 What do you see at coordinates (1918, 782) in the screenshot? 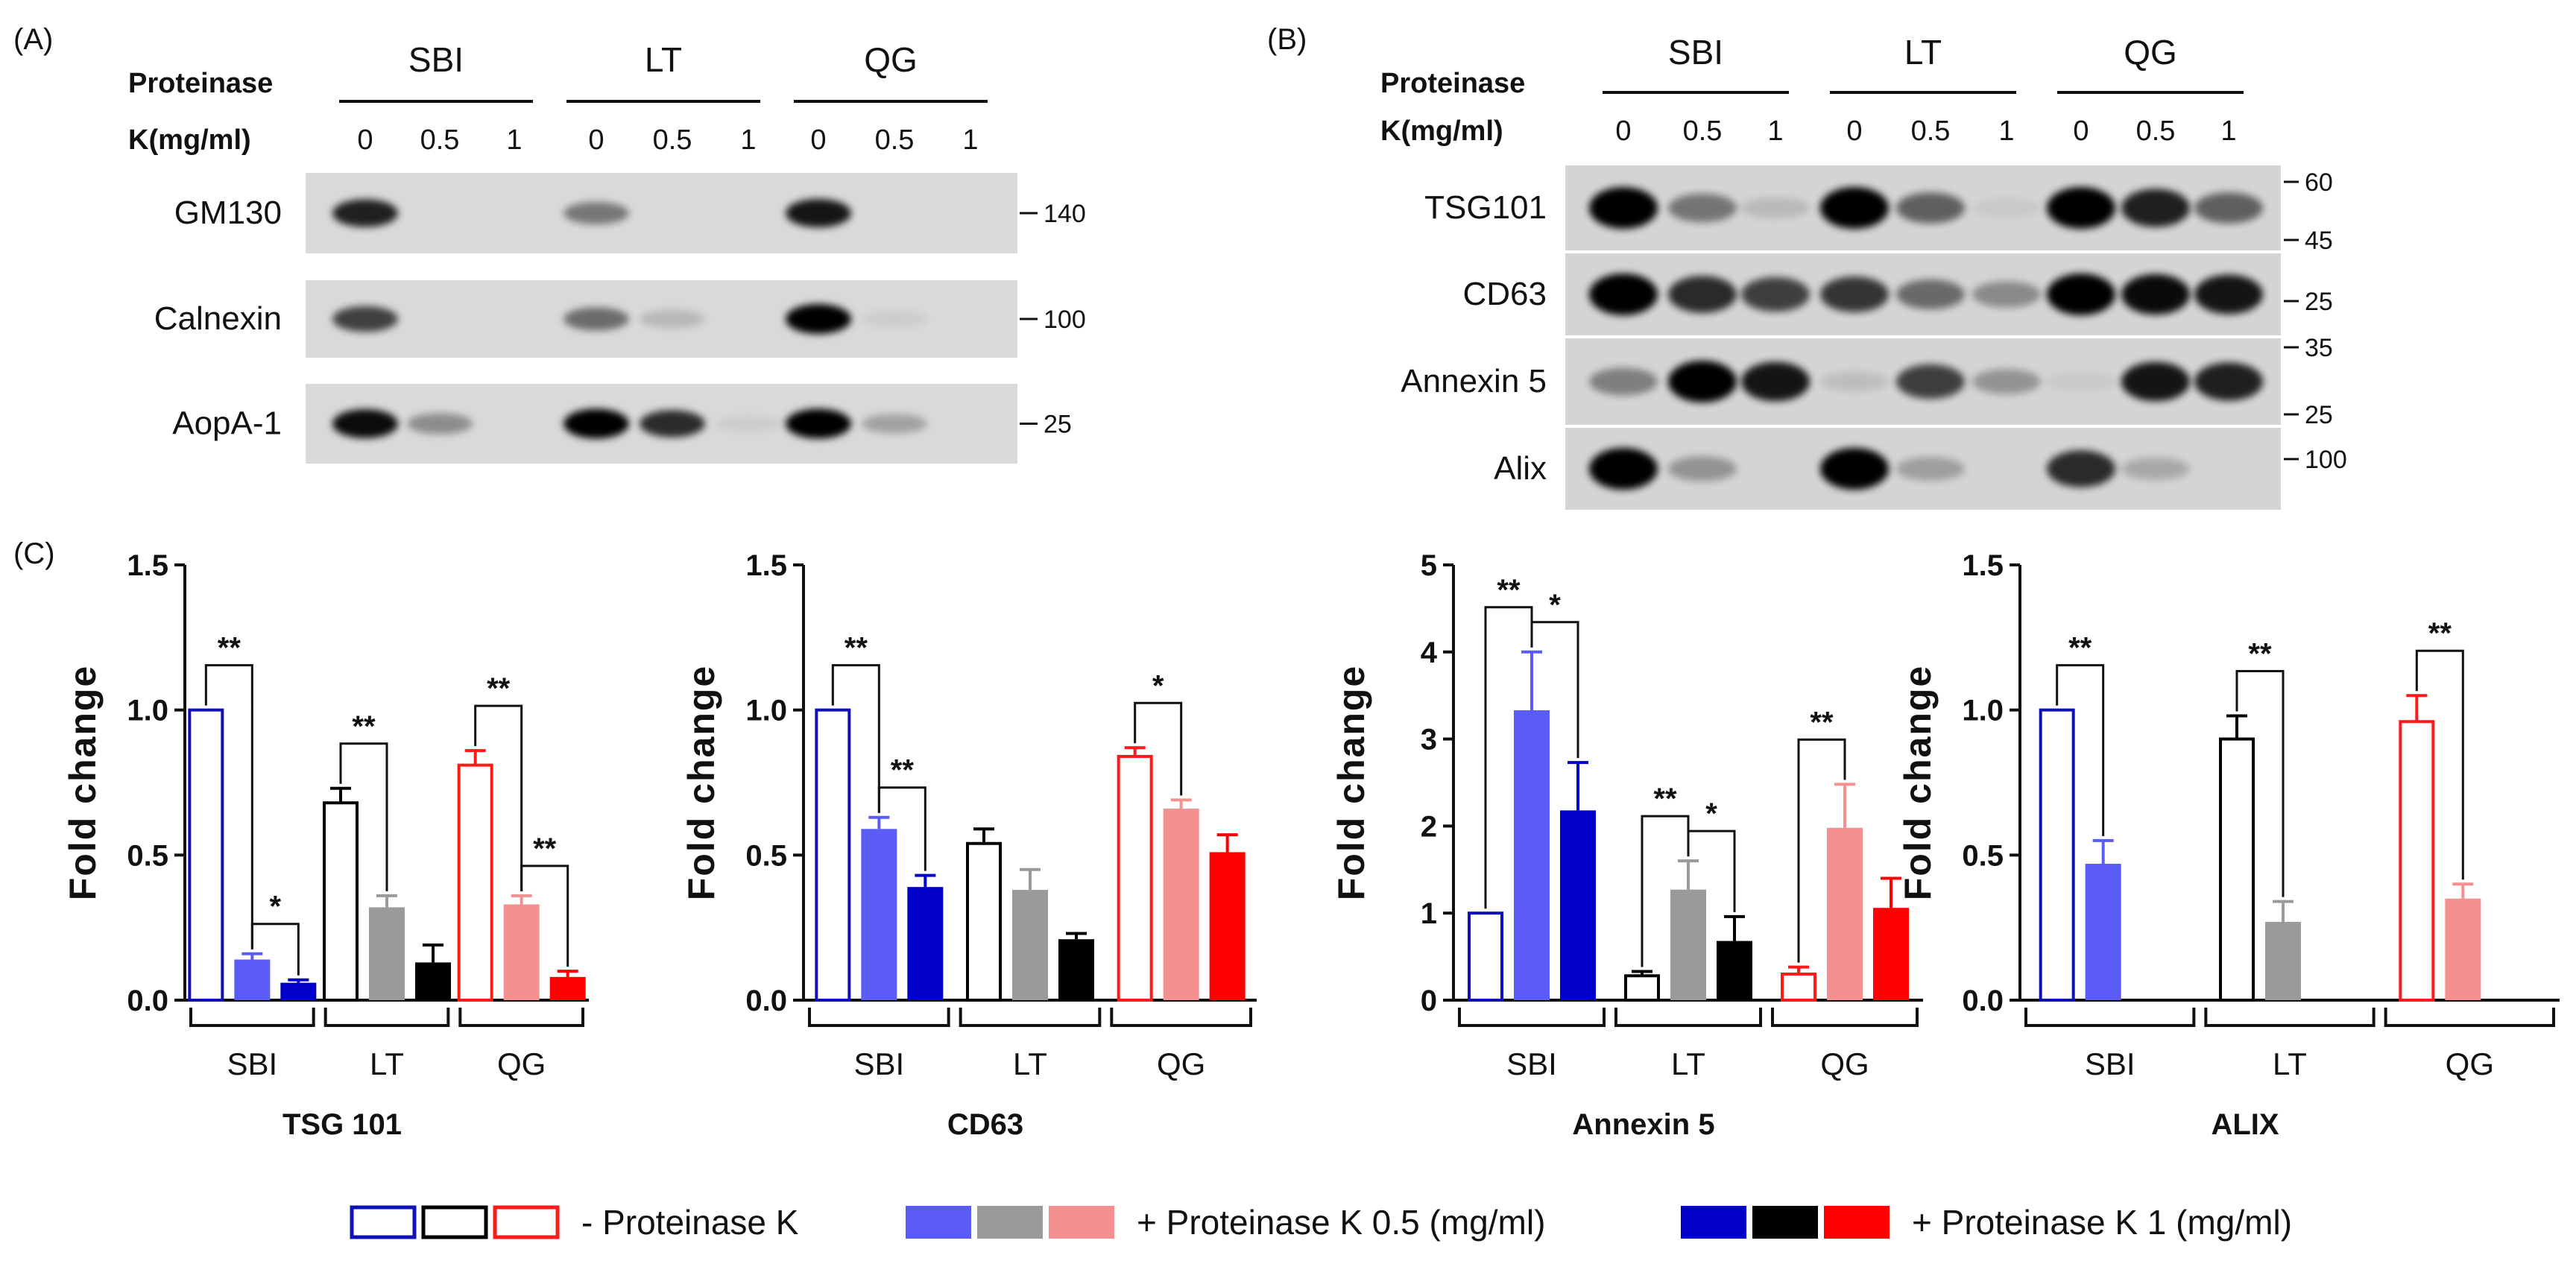
I see `y-axis-label: Fold change` at bounding box center [1918, 782].